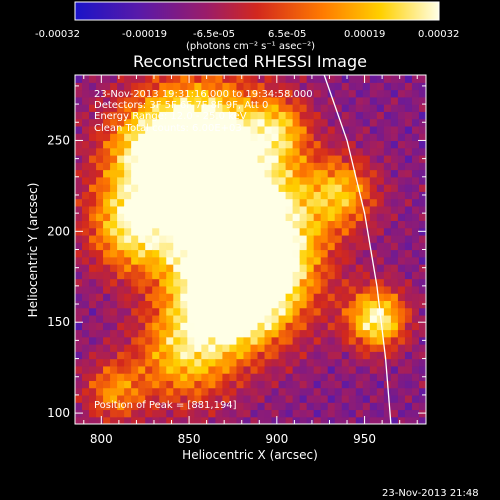 The width and height of the screenshot is (500, 500). I want to click on y-tick-label: 200, so click(58, 231).